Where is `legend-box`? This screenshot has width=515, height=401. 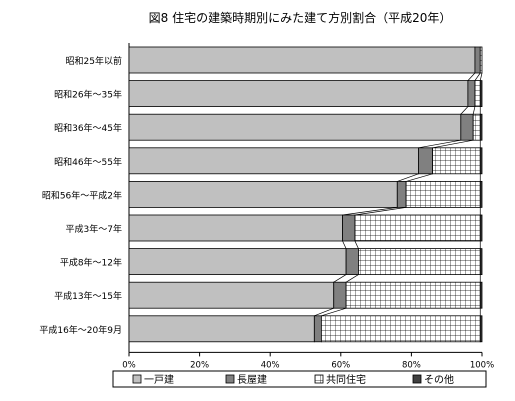 legend-box is located at coordinates (299, 379).